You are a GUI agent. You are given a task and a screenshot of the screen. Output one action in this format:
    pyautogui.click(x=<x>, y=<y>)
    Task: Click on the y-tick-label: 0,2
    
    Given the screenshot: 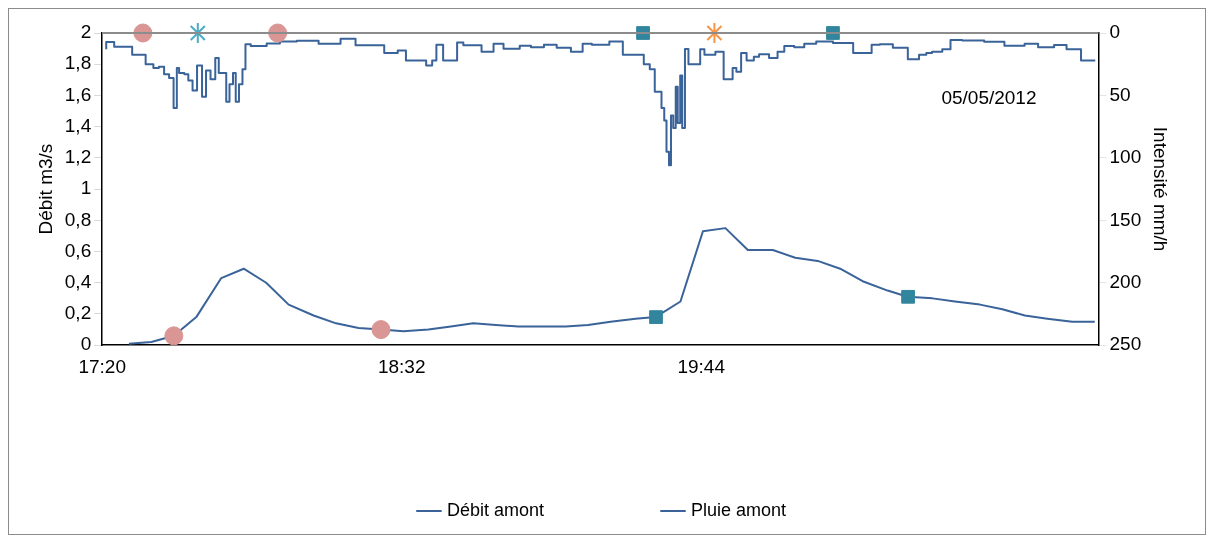 What is the action you would take?
    pyautogui.click(x=78, y=313)
    